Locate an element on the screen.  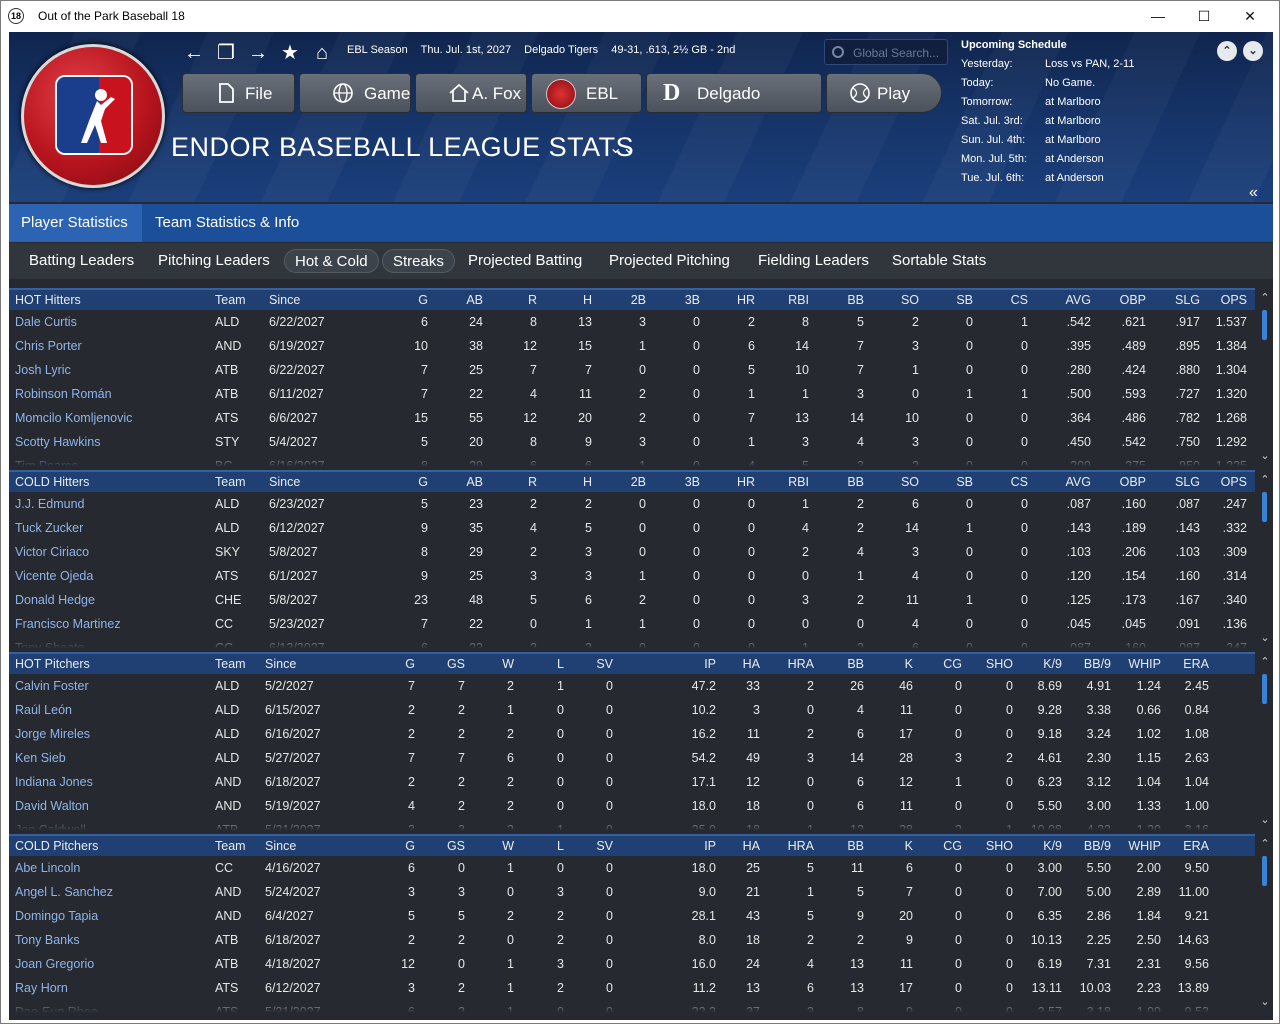
player-name-link: Victor Ciriaco is located at coordinates (52, 552).